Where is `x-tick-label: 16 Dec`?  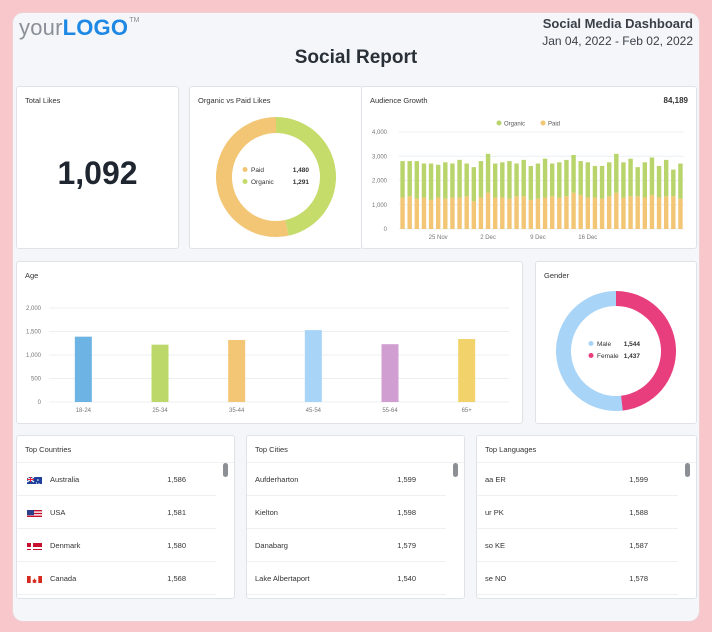 x-tick-label: 16 Dec is located at coordinates (587, 238).